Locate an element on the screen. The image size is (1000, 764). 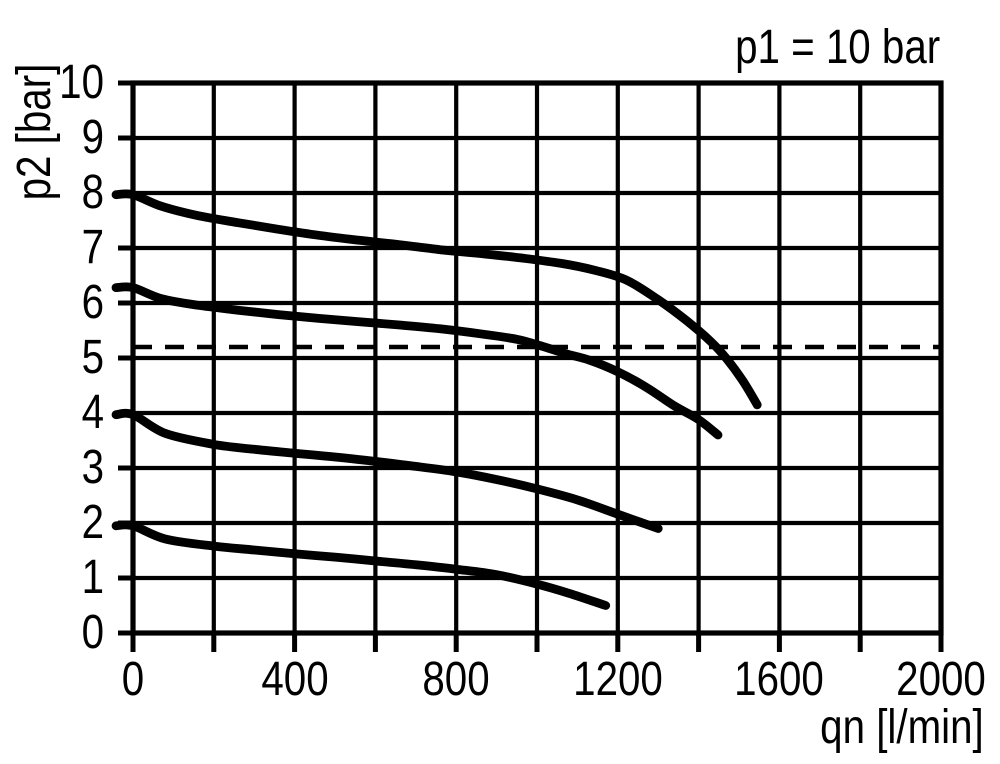
y-tick-label-5: 5 is located at coordinates (92, 357).